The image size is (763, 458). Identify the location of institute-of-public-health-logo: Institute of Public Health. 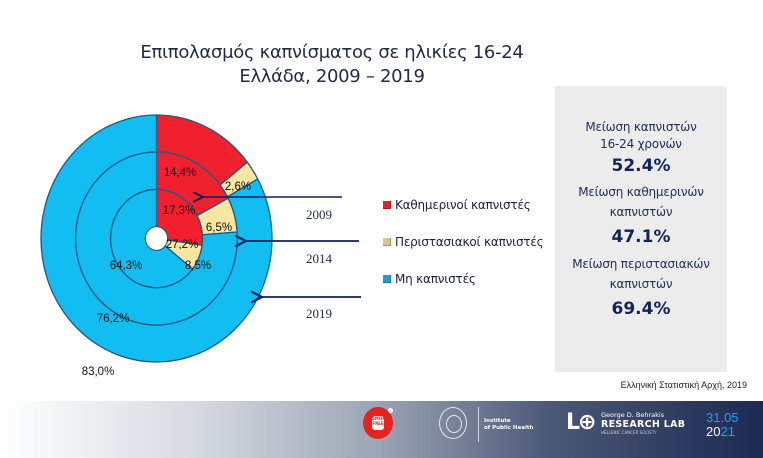
(508, 425).